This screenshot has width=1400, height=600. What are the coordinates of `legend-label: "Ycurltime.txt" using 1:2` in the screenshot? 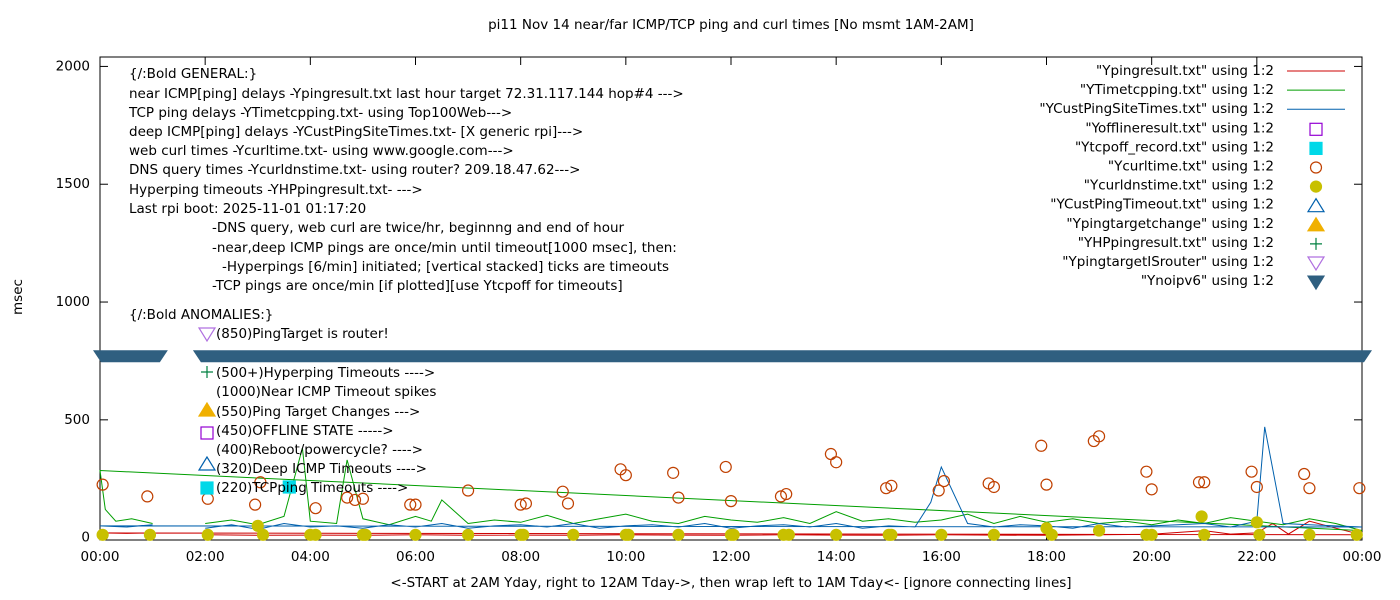 It's located at (1191, 167).